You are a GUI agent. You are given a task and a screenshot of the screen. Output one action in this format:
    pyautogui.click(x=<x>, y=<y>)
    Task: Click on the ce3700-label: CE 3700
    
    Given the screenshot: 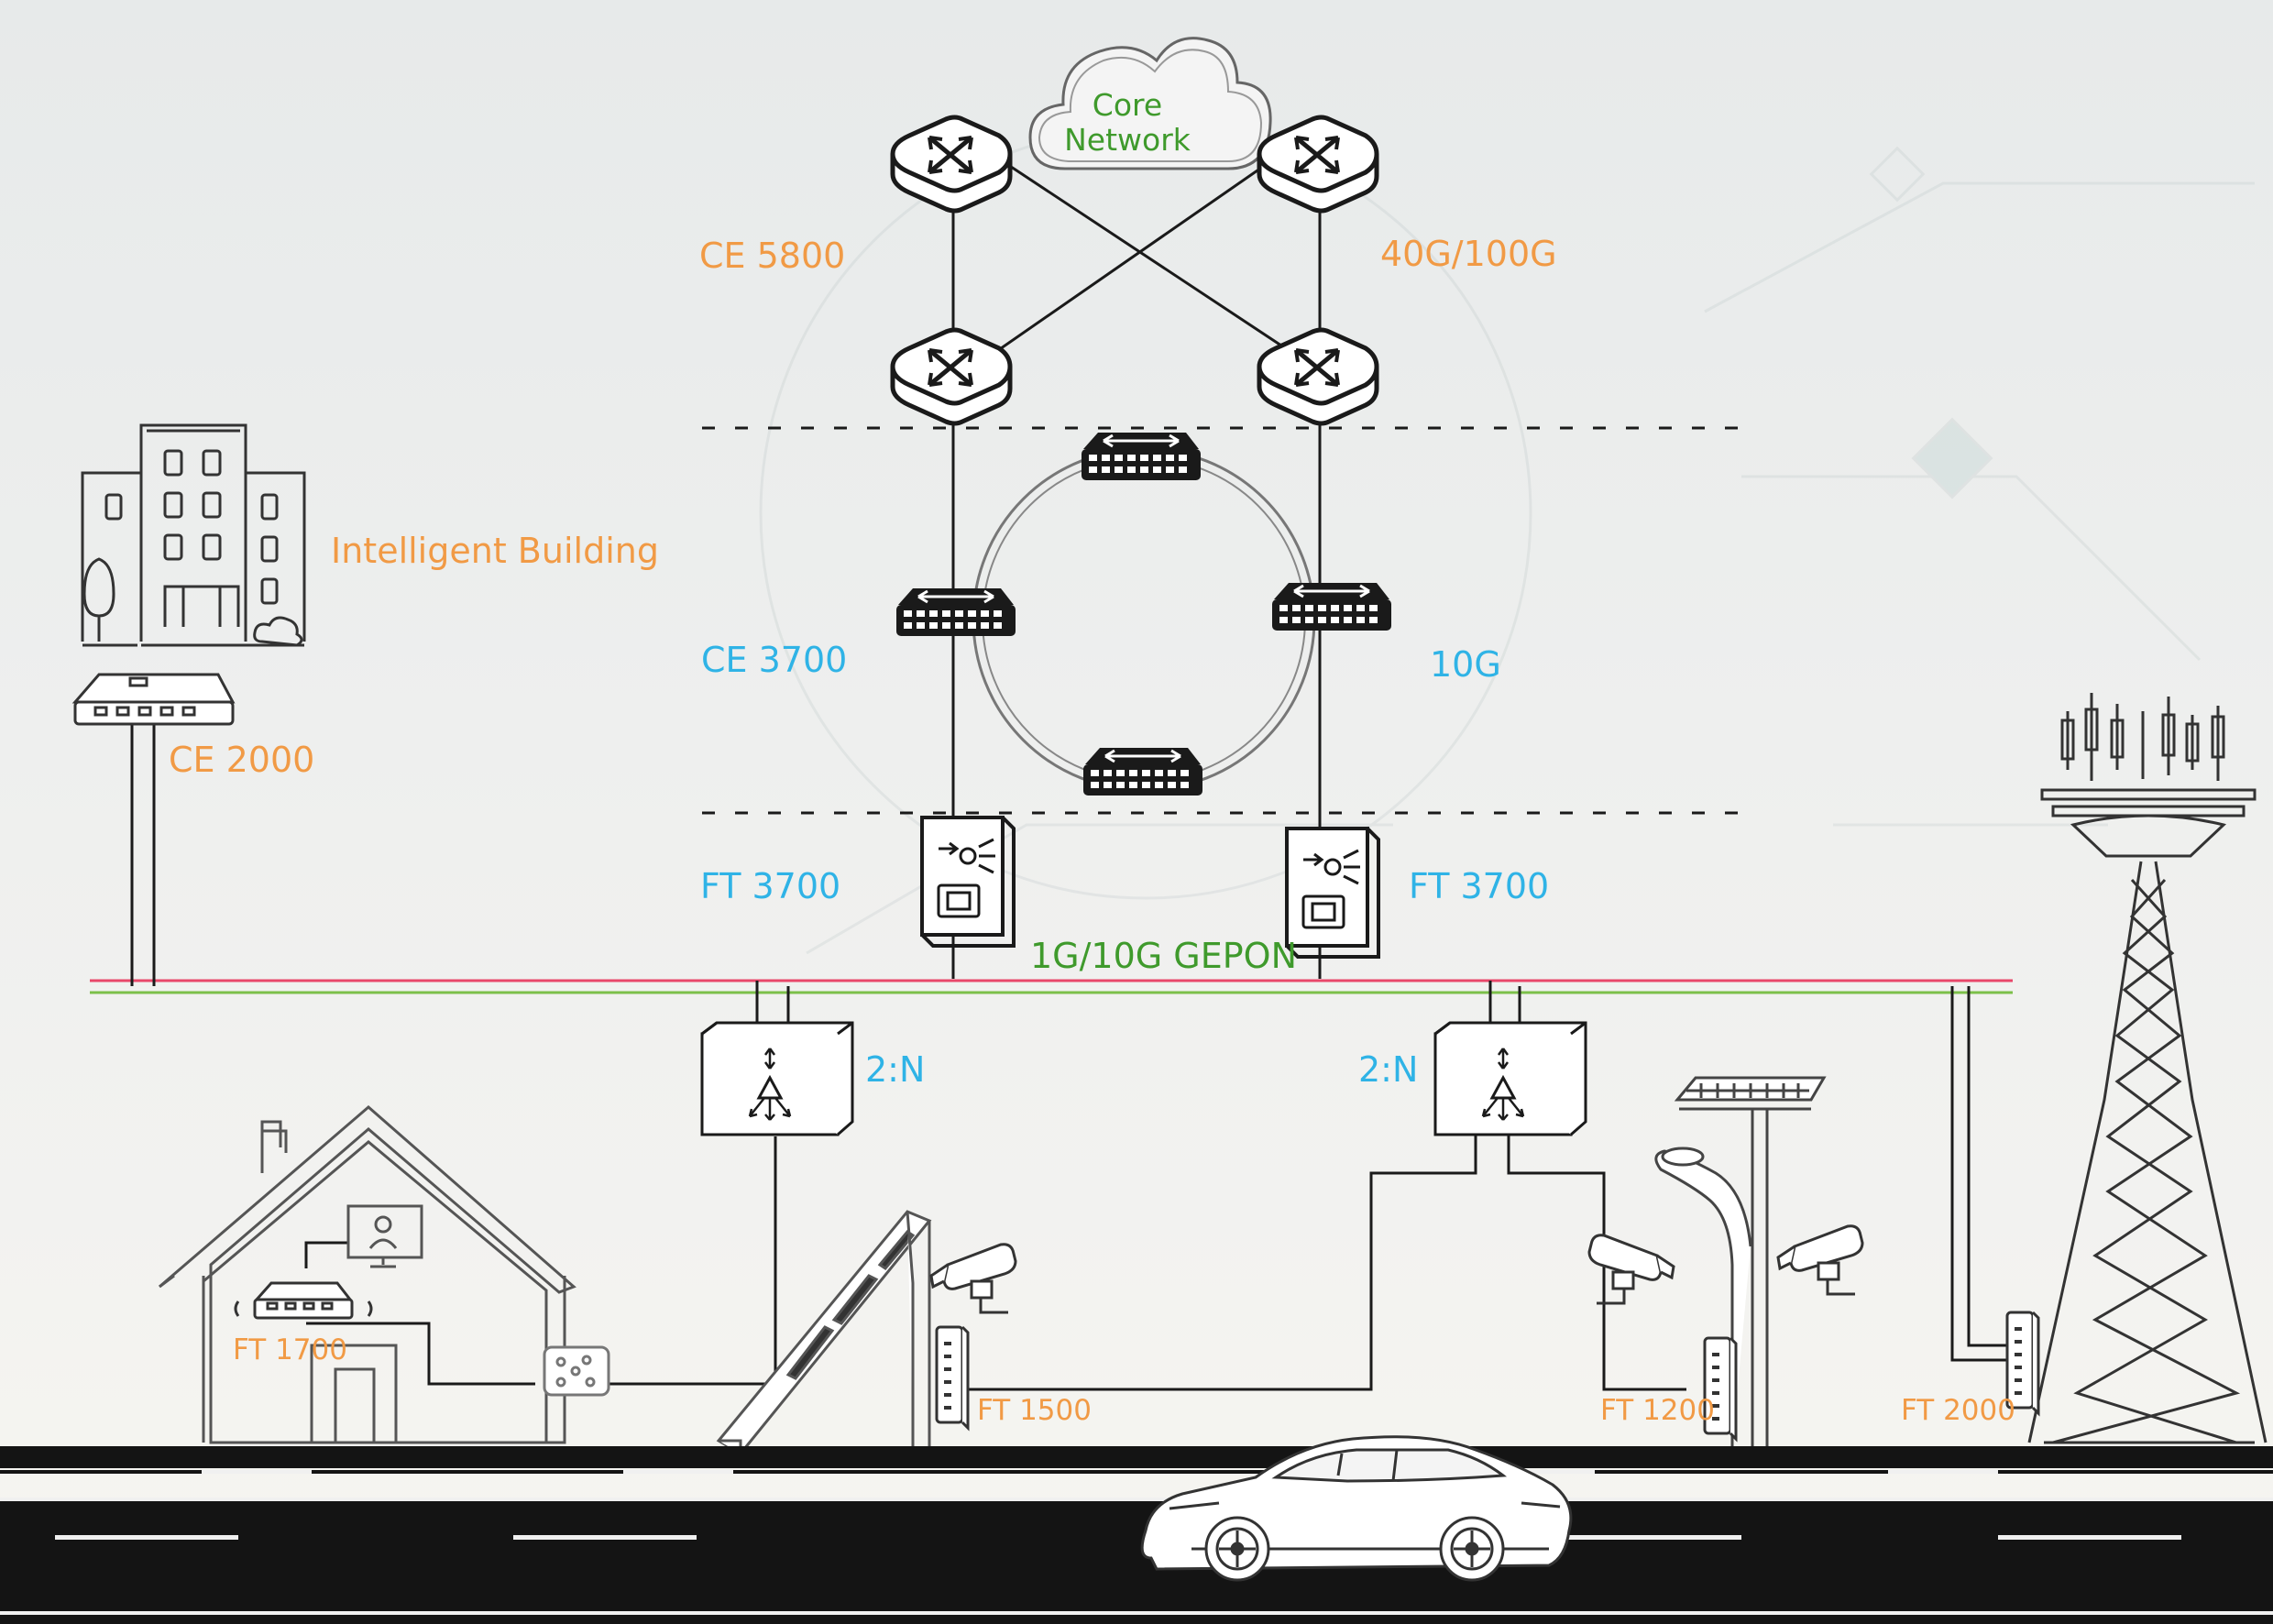 What is the action you would take?
    pyautogui.click(x=774, y=660)
    